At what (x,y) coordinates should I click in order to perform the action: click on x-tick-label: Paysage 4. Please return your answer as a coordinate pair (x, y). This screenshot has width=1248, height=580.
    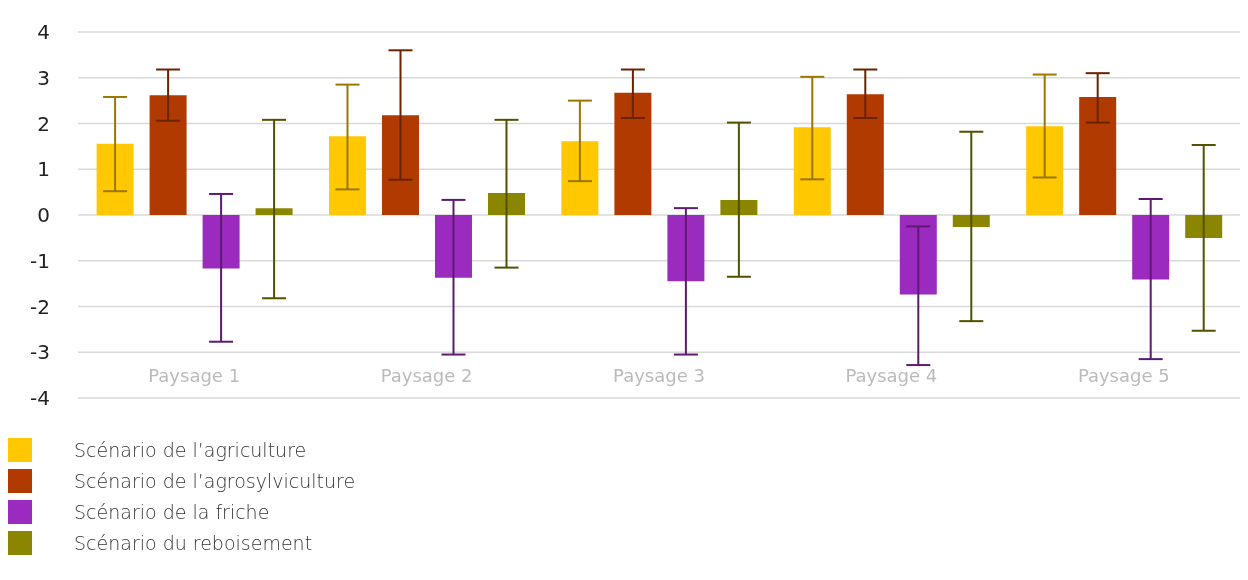
    Looking at the image, I should click on (891, 375).